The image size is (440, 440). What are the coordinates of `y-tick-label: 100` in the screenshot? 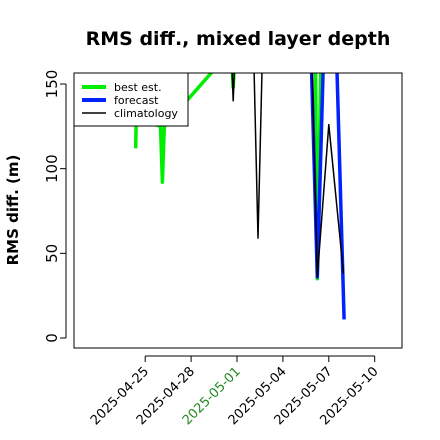 It's located at (52, 168).